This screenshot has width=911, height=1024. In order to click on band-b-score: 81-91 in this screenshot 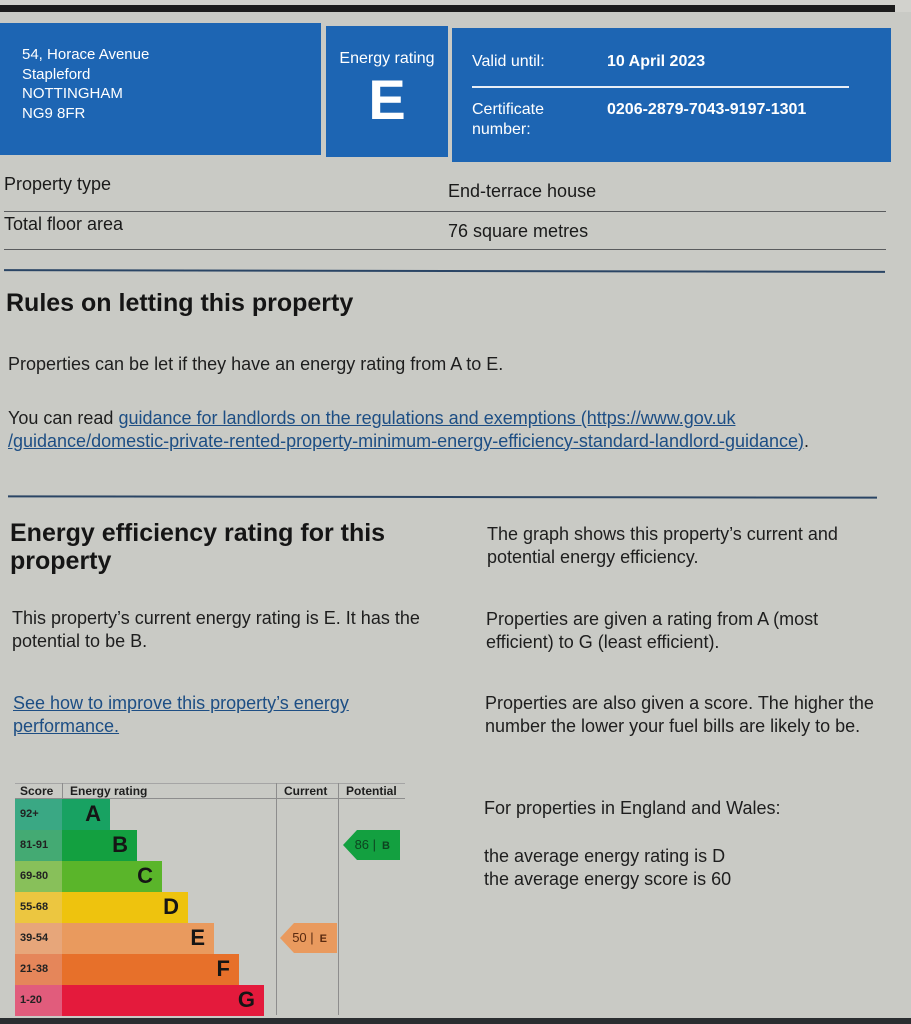, I will do `click(38, 845)`.